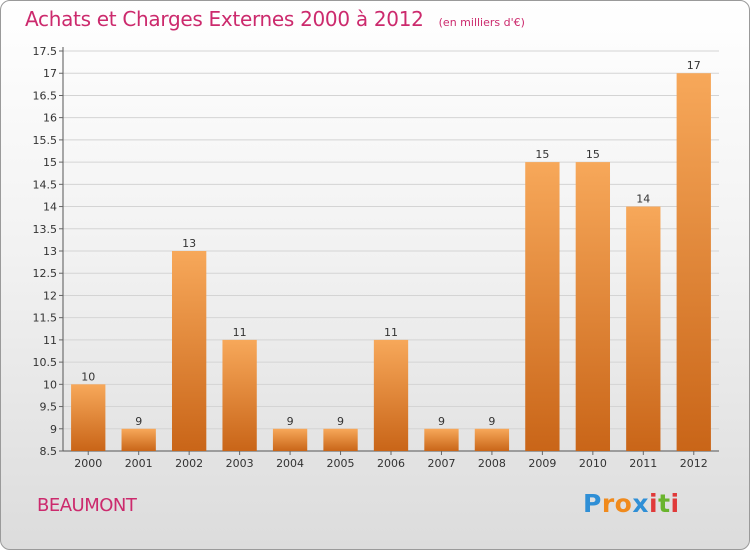  I want to click on bar-2005, so click(340, 439).